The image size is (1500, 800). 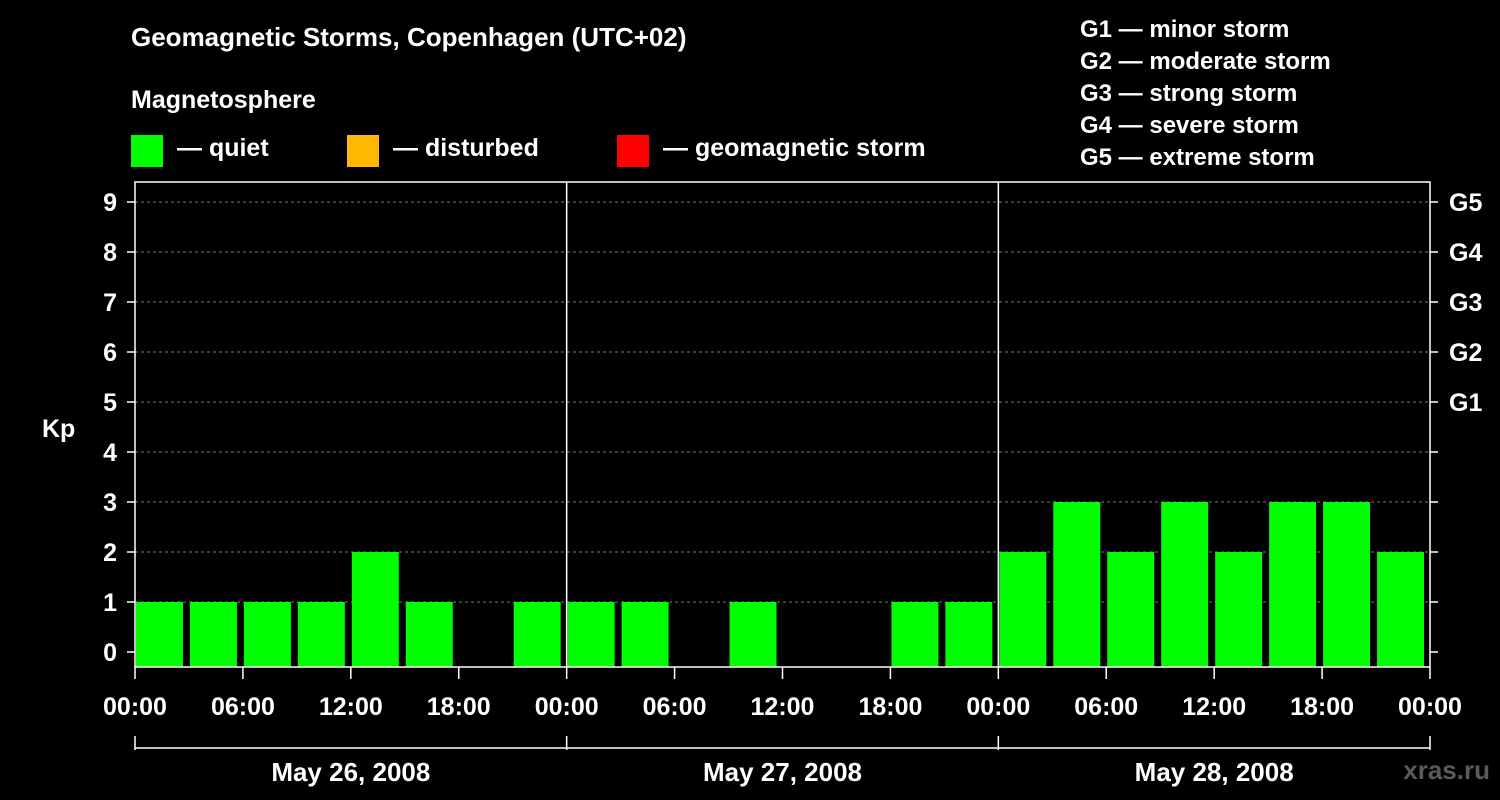 I want to click on date-label: May 27, 2008, so click(x=782, y=772).